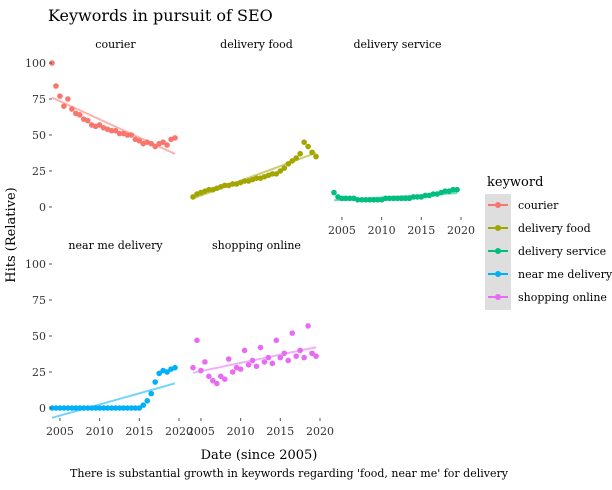  Describe the element at coordinates (562, 251) in the screenshot. I see `legend-label: delivery service` at that location.